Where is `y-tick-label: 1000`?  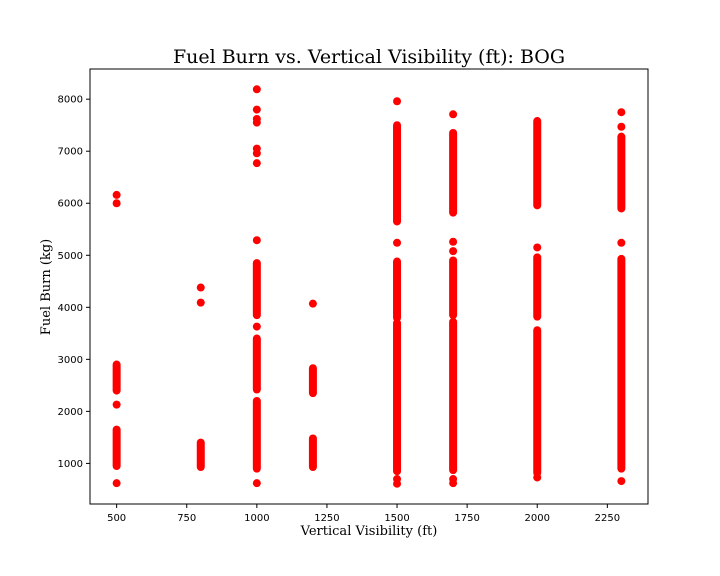
y-tick-label: 1000 is located at coordinates (70, 464).